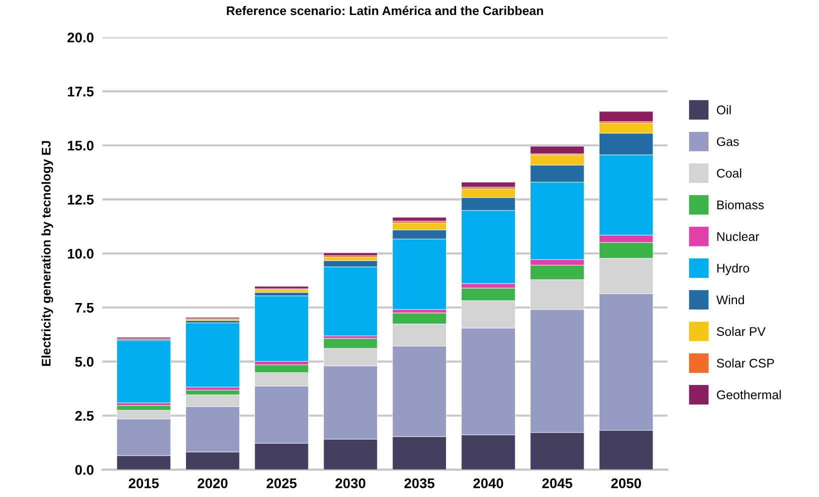  What do you see at coordinates (727, 141) in the screenshot?
I see `legend-label: Gas` at bounding box center [727, 141].